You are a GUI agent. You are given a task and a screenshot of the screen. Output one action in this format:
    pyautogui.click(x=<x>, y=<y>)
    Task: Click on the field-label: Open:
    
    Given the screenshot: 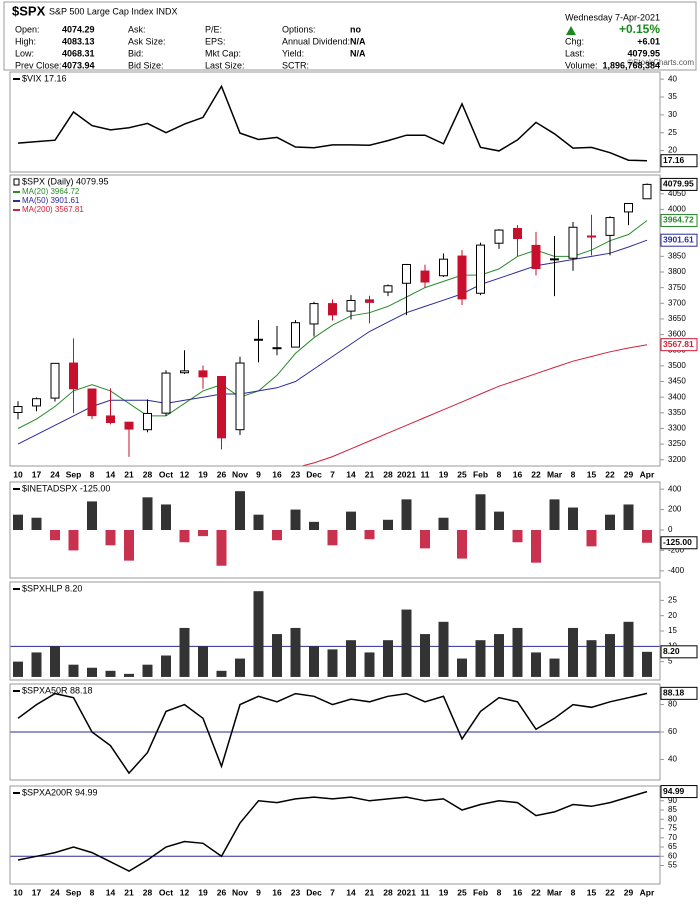 What is the action you would take?
    pyautogui.click(x=27, y=29)
    